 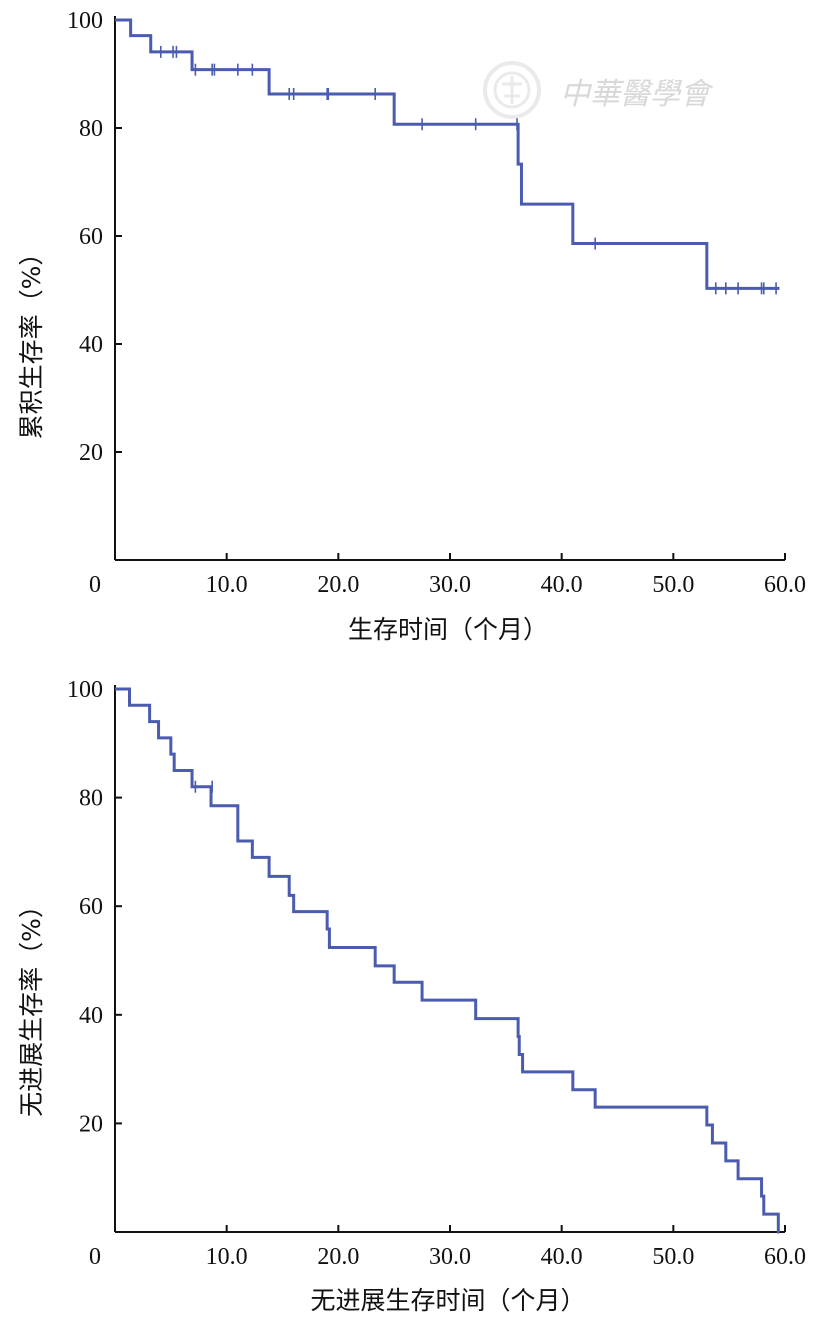 I want to click on overall-survival-x-axis-title: 生存时间（个月）, so click(x=448, y=629).